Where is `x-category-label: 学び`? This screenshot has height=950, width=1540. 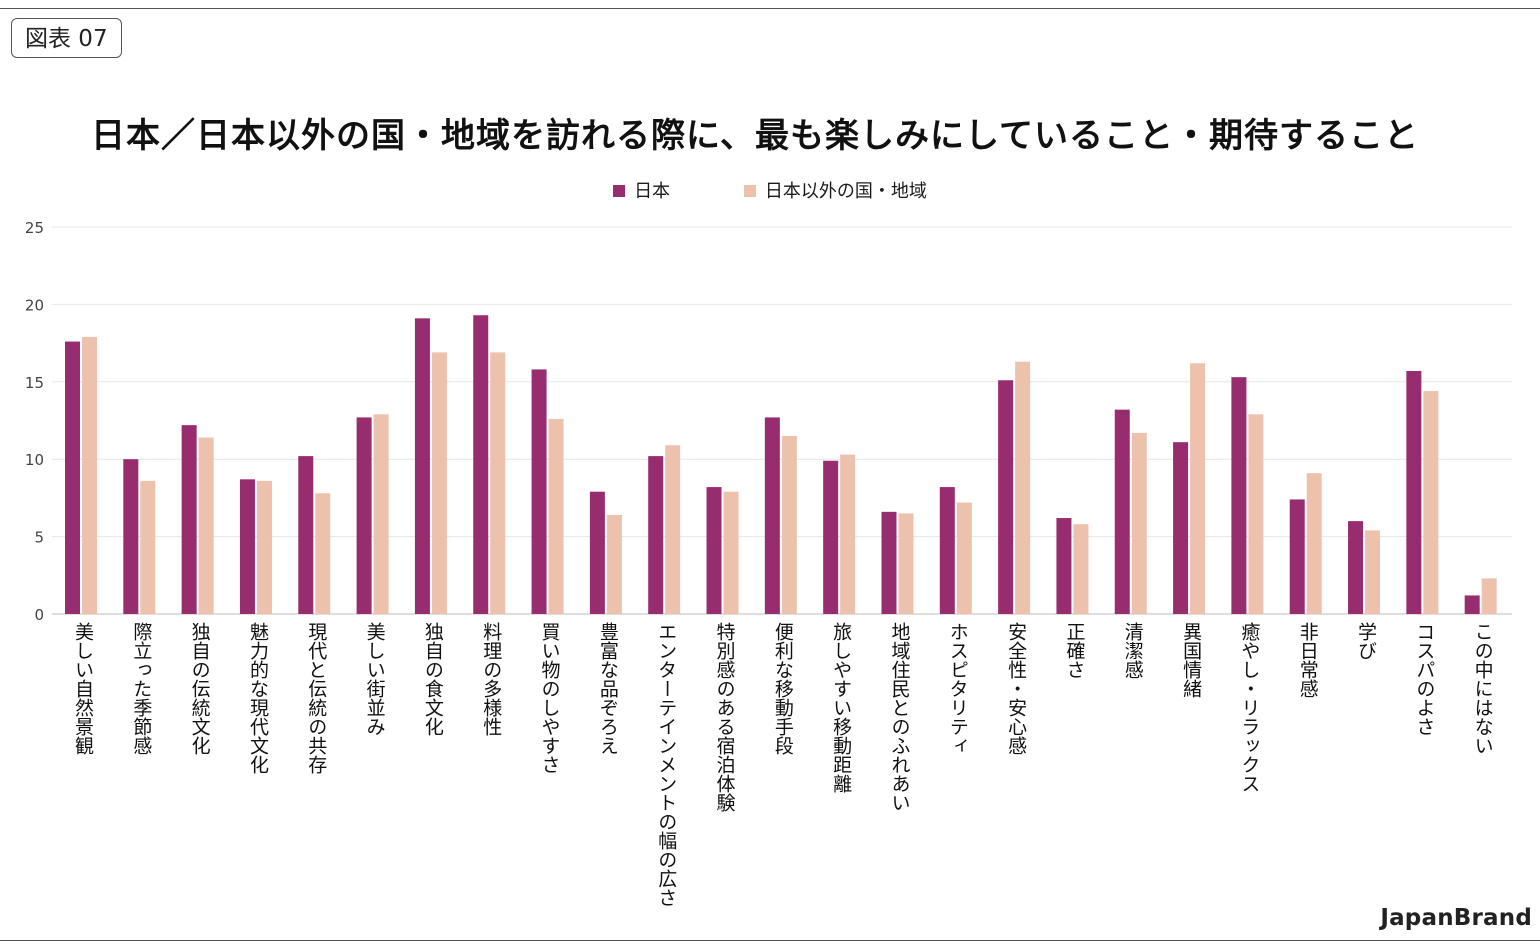
x-category-label: 学び is located at coordinates (1366, 641).